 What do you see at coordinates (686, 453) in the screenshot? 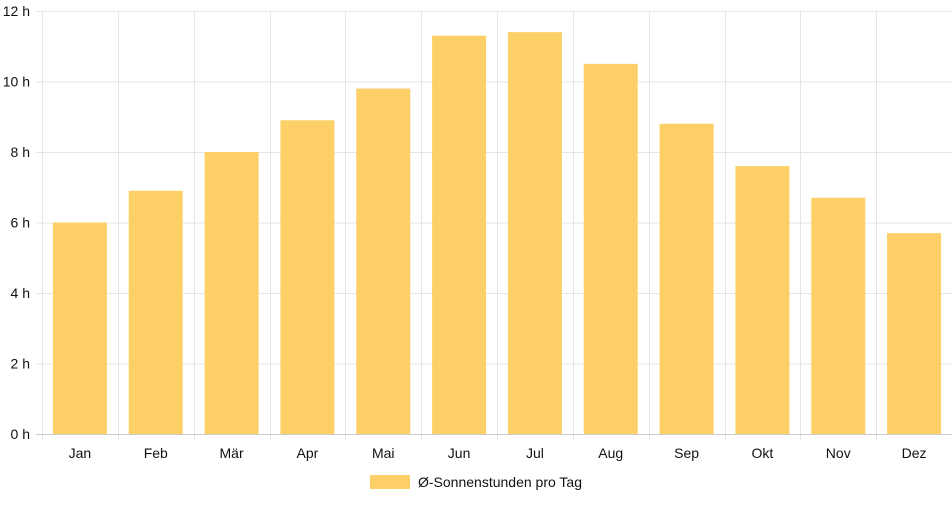
I see `x-tick-label: Sep` at bounding box center [686, 453].